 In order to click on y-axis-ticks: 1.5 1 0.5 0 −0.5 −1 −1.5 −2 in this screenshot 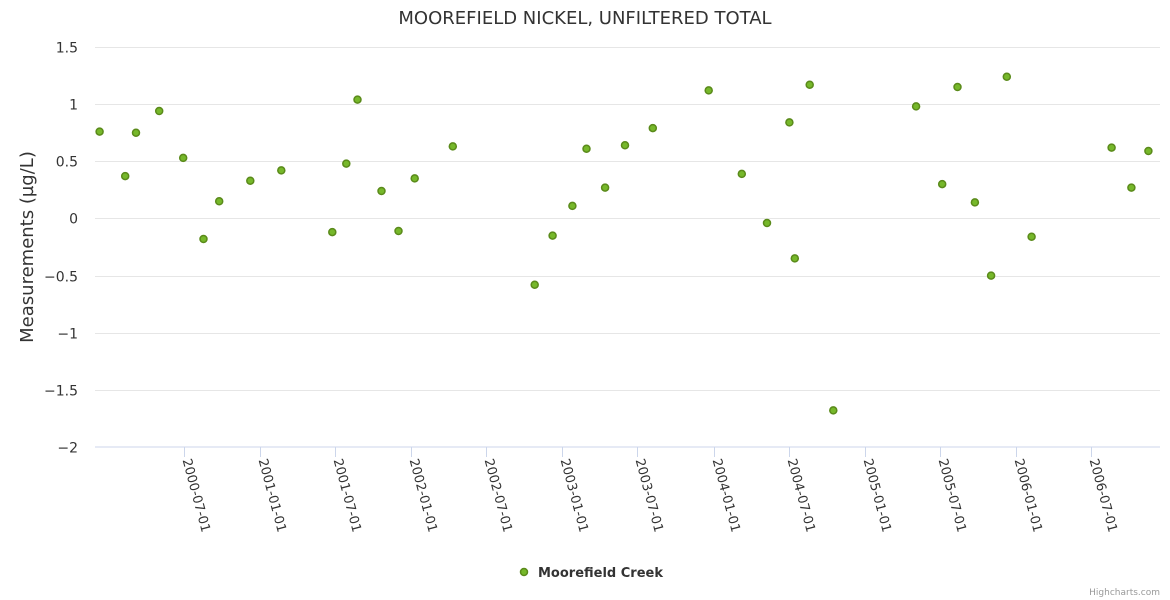, I will do `click(61, 249)`.